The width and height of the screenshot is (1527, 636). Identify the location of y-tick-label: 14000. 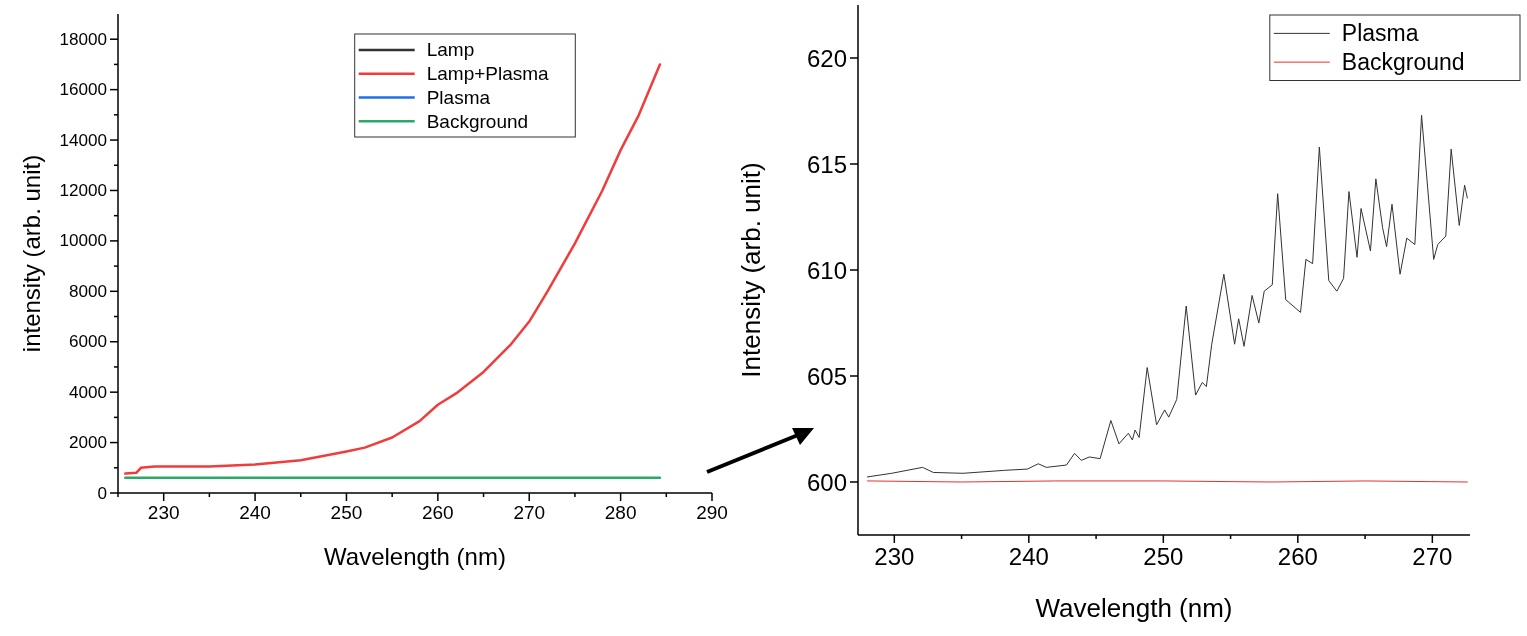
(83, 140).